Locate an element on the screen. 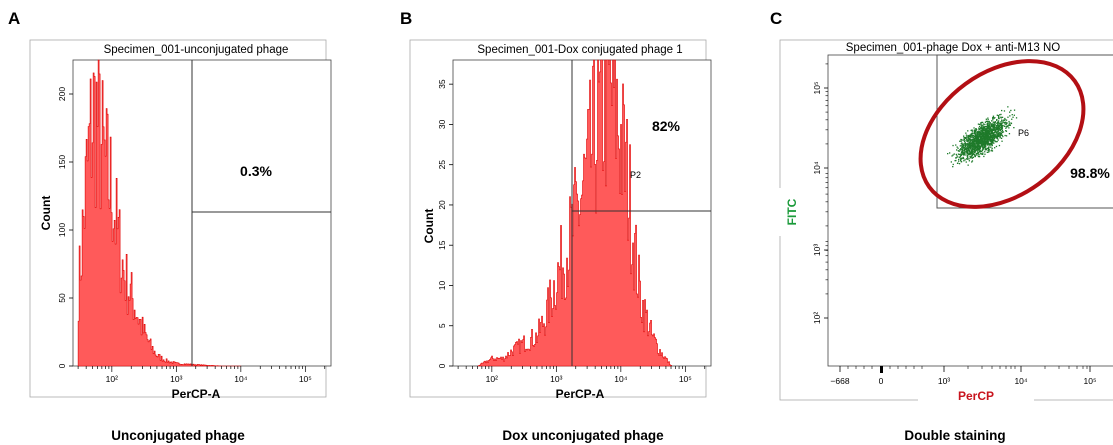  y-axis-ticks-b: 0 5 10 15 20 25 30 35 is located at coordinates (445, 223).